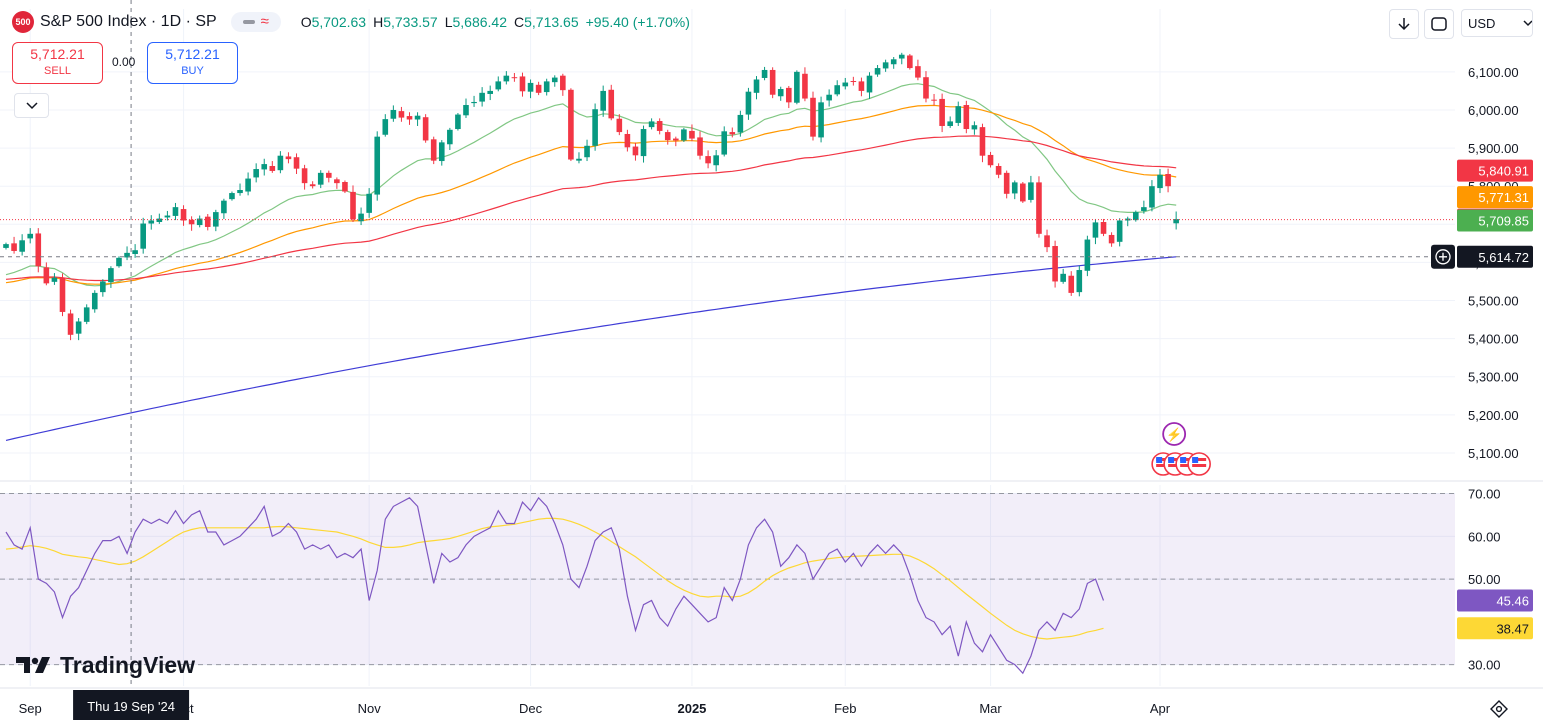  Describe the element at coordinates (990, 708) in the screenshot. I see `time-tick-label: Mar` at that location.